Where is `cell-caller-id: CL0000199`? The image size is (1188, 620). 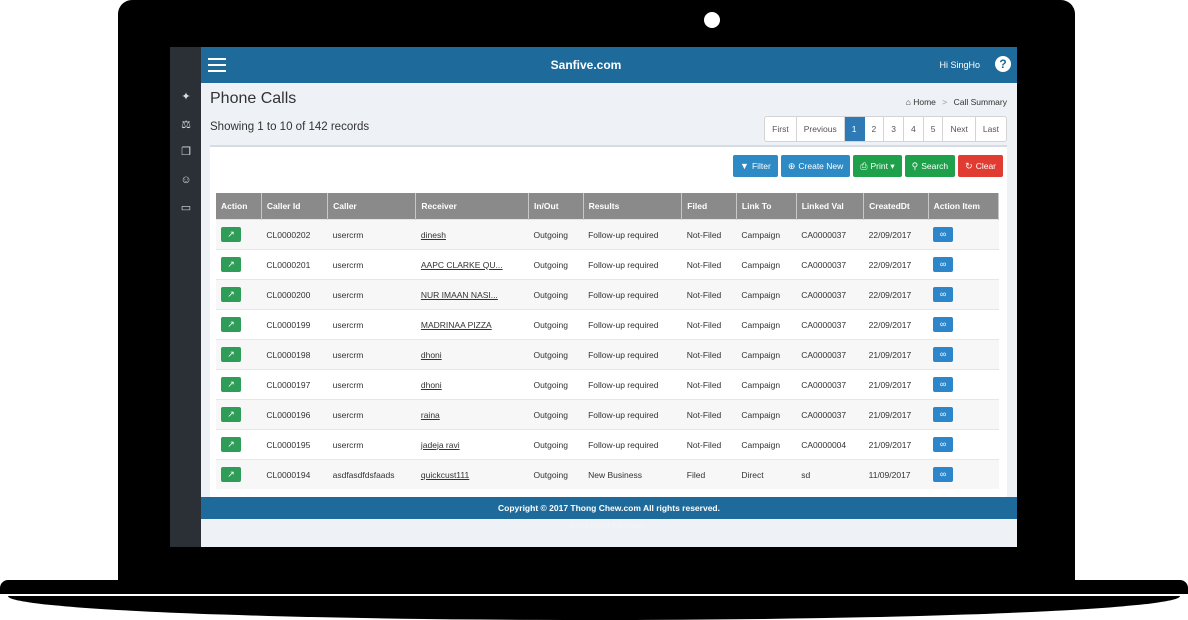
cell-caller-id: CL0000199 is located at coordinates (294, 324).